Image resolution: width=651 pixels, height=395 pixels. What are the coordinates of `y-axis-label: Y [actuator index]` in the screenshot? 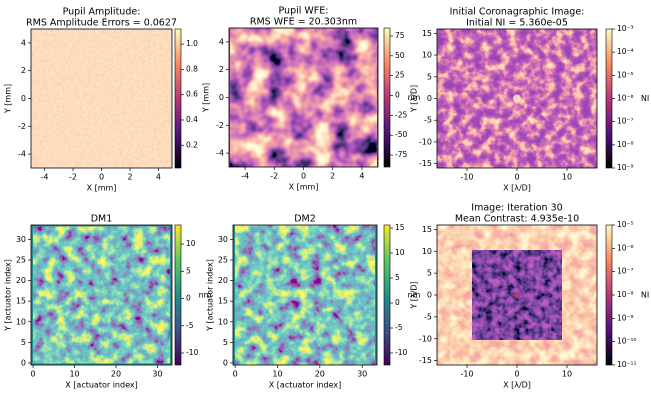 It's located at (210, 295).